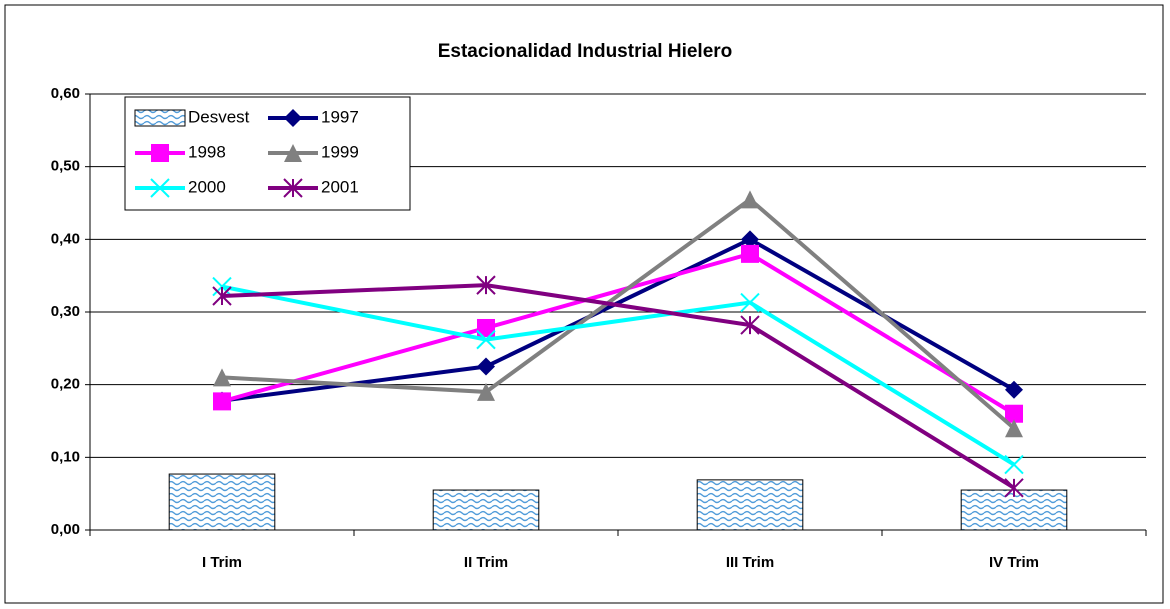 Image resolution: width=1170 pixels, height=609 pixels. Describe the element at coordinates (65, 166) in the screenshot. I see `y-tick-label: 0,50` at that location.